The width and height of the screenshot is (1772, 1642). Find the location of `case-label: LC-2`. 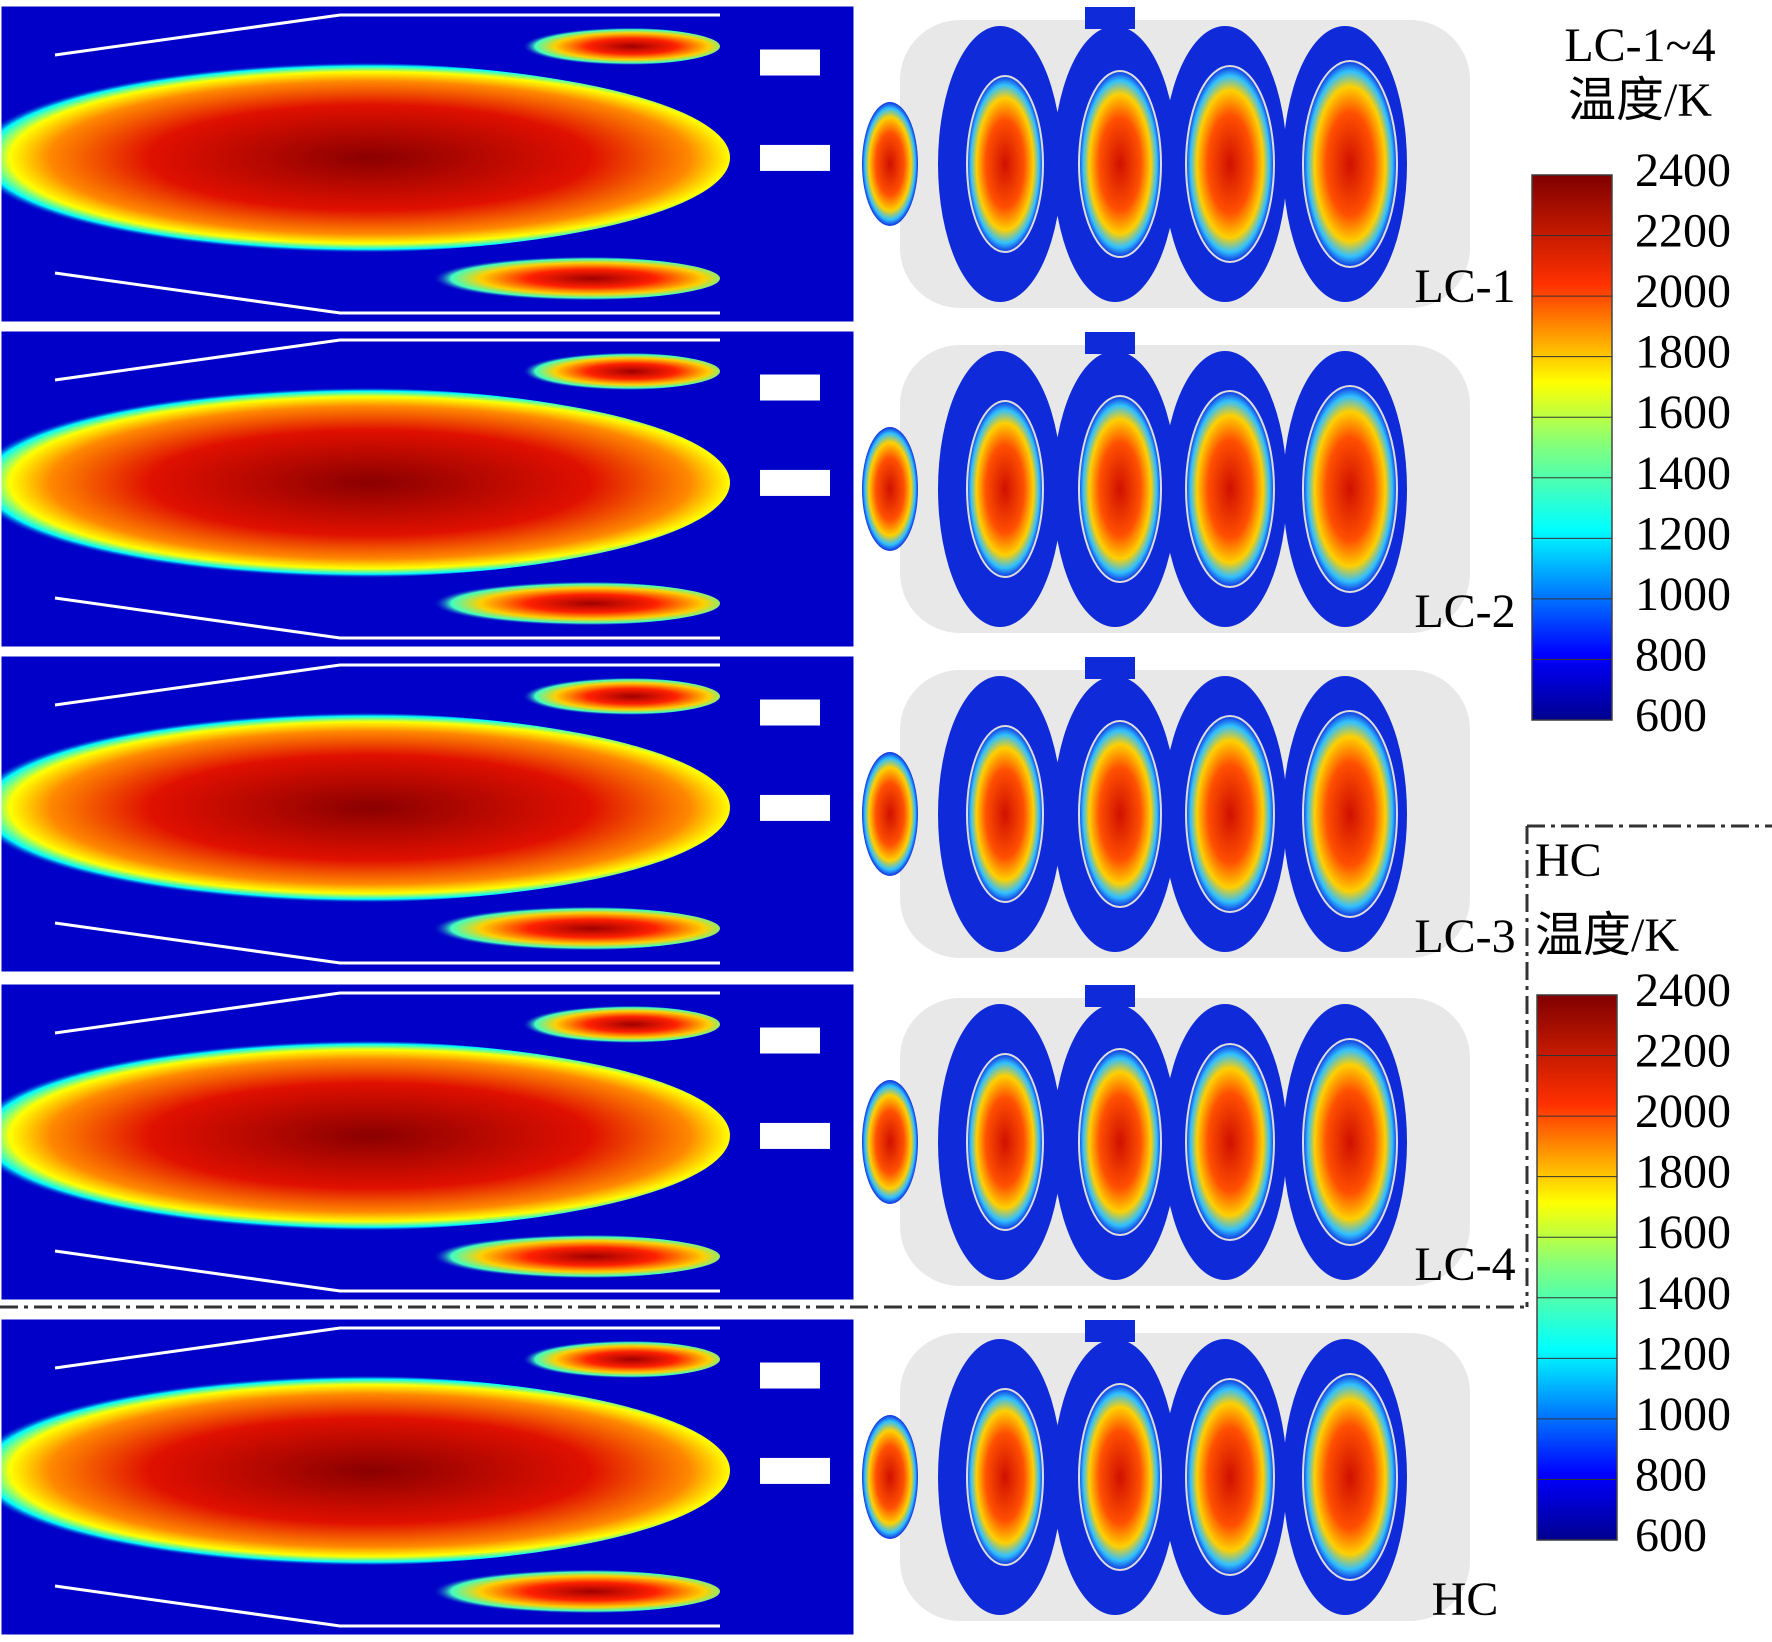

case-label: LC-2 is located at coordinates (1464, 611).